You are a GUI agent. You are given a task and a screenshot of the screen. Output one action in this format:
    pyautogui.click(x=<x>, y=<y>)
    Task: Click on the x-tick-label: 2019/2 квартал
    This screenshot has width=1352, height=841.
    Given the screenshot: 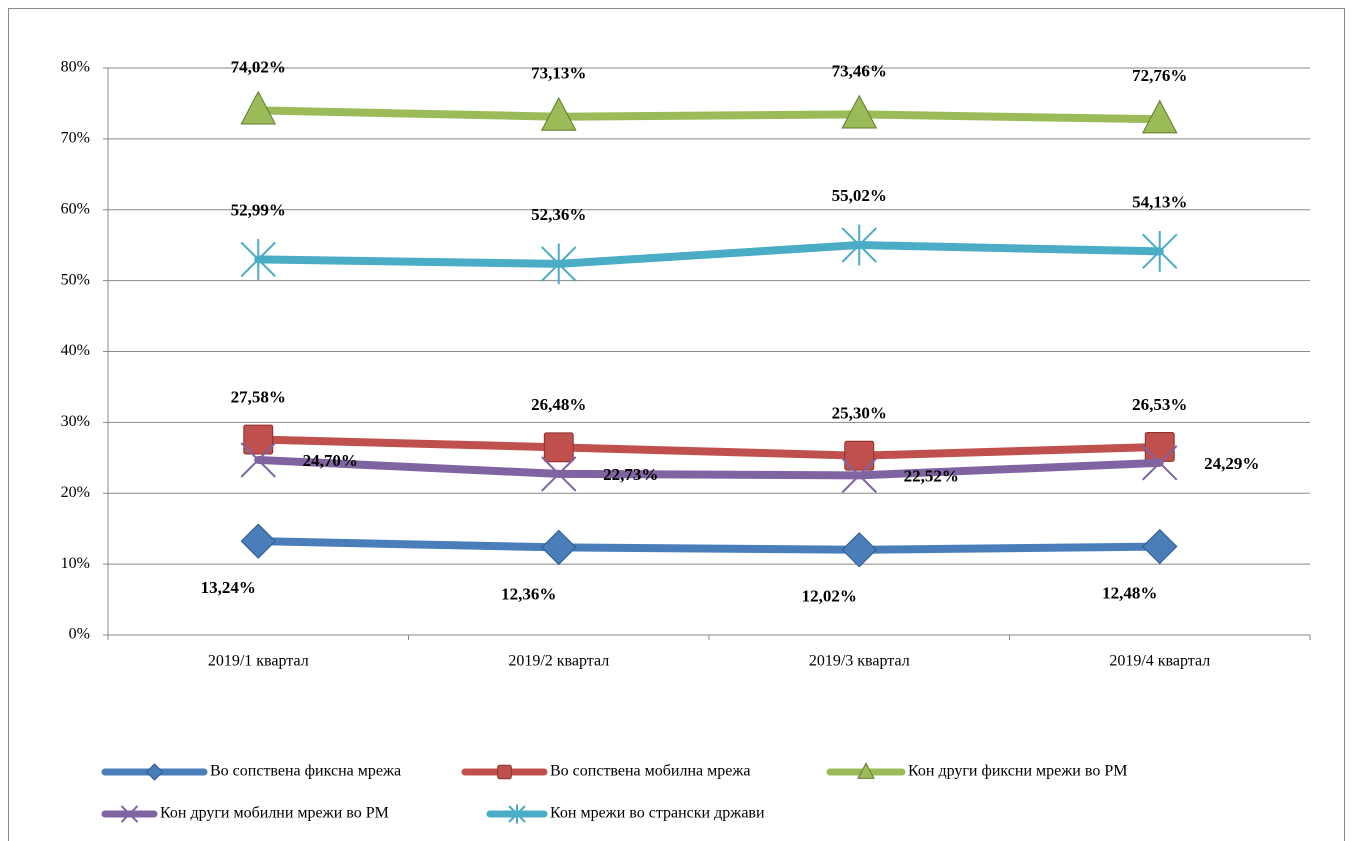 What is the action you would take?
    pyautogui.click(x=558, y=661)
    